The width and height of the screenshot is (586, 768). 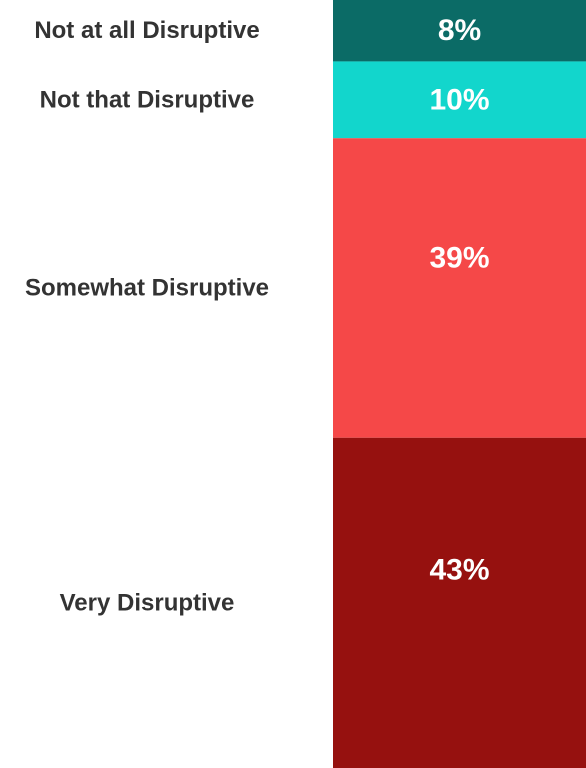 I want to click on value-label-not-at-all-disruptive: 8%, so click(x=459, y=30).